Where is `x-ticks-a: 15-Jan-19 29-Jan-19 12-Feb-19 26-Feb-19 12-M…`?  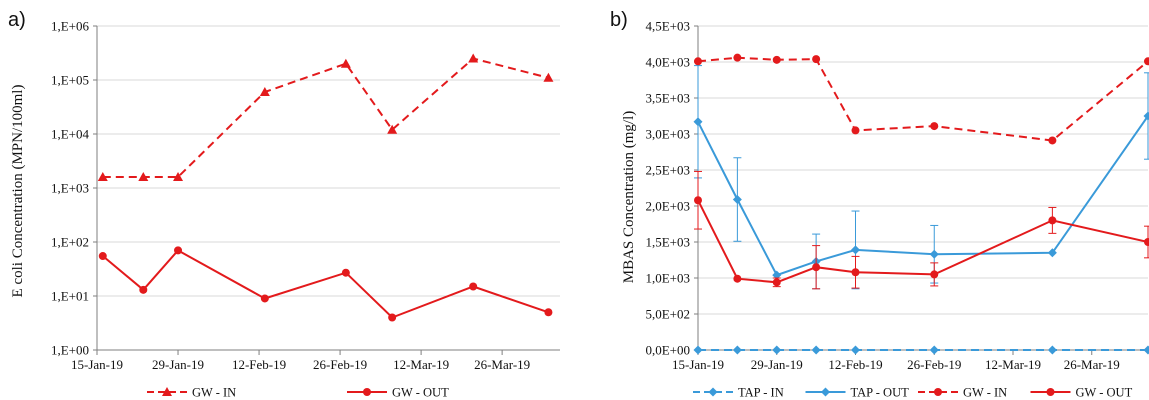 x-ticks-a: 15-Jan-19 29-Jan-19 12-Feb-19 26-Feb-19 12-M… is located at coordinates (300, 361).